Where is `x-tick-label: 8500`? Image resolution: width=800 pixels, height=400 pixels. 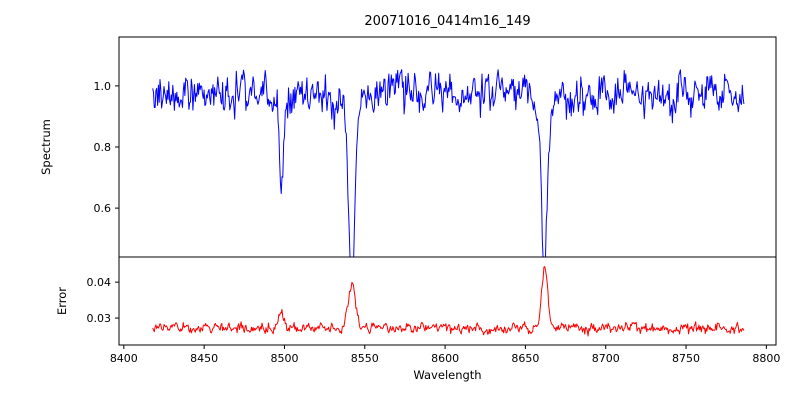
x-tick-label: 8500 is located at coordinates (284, 358).